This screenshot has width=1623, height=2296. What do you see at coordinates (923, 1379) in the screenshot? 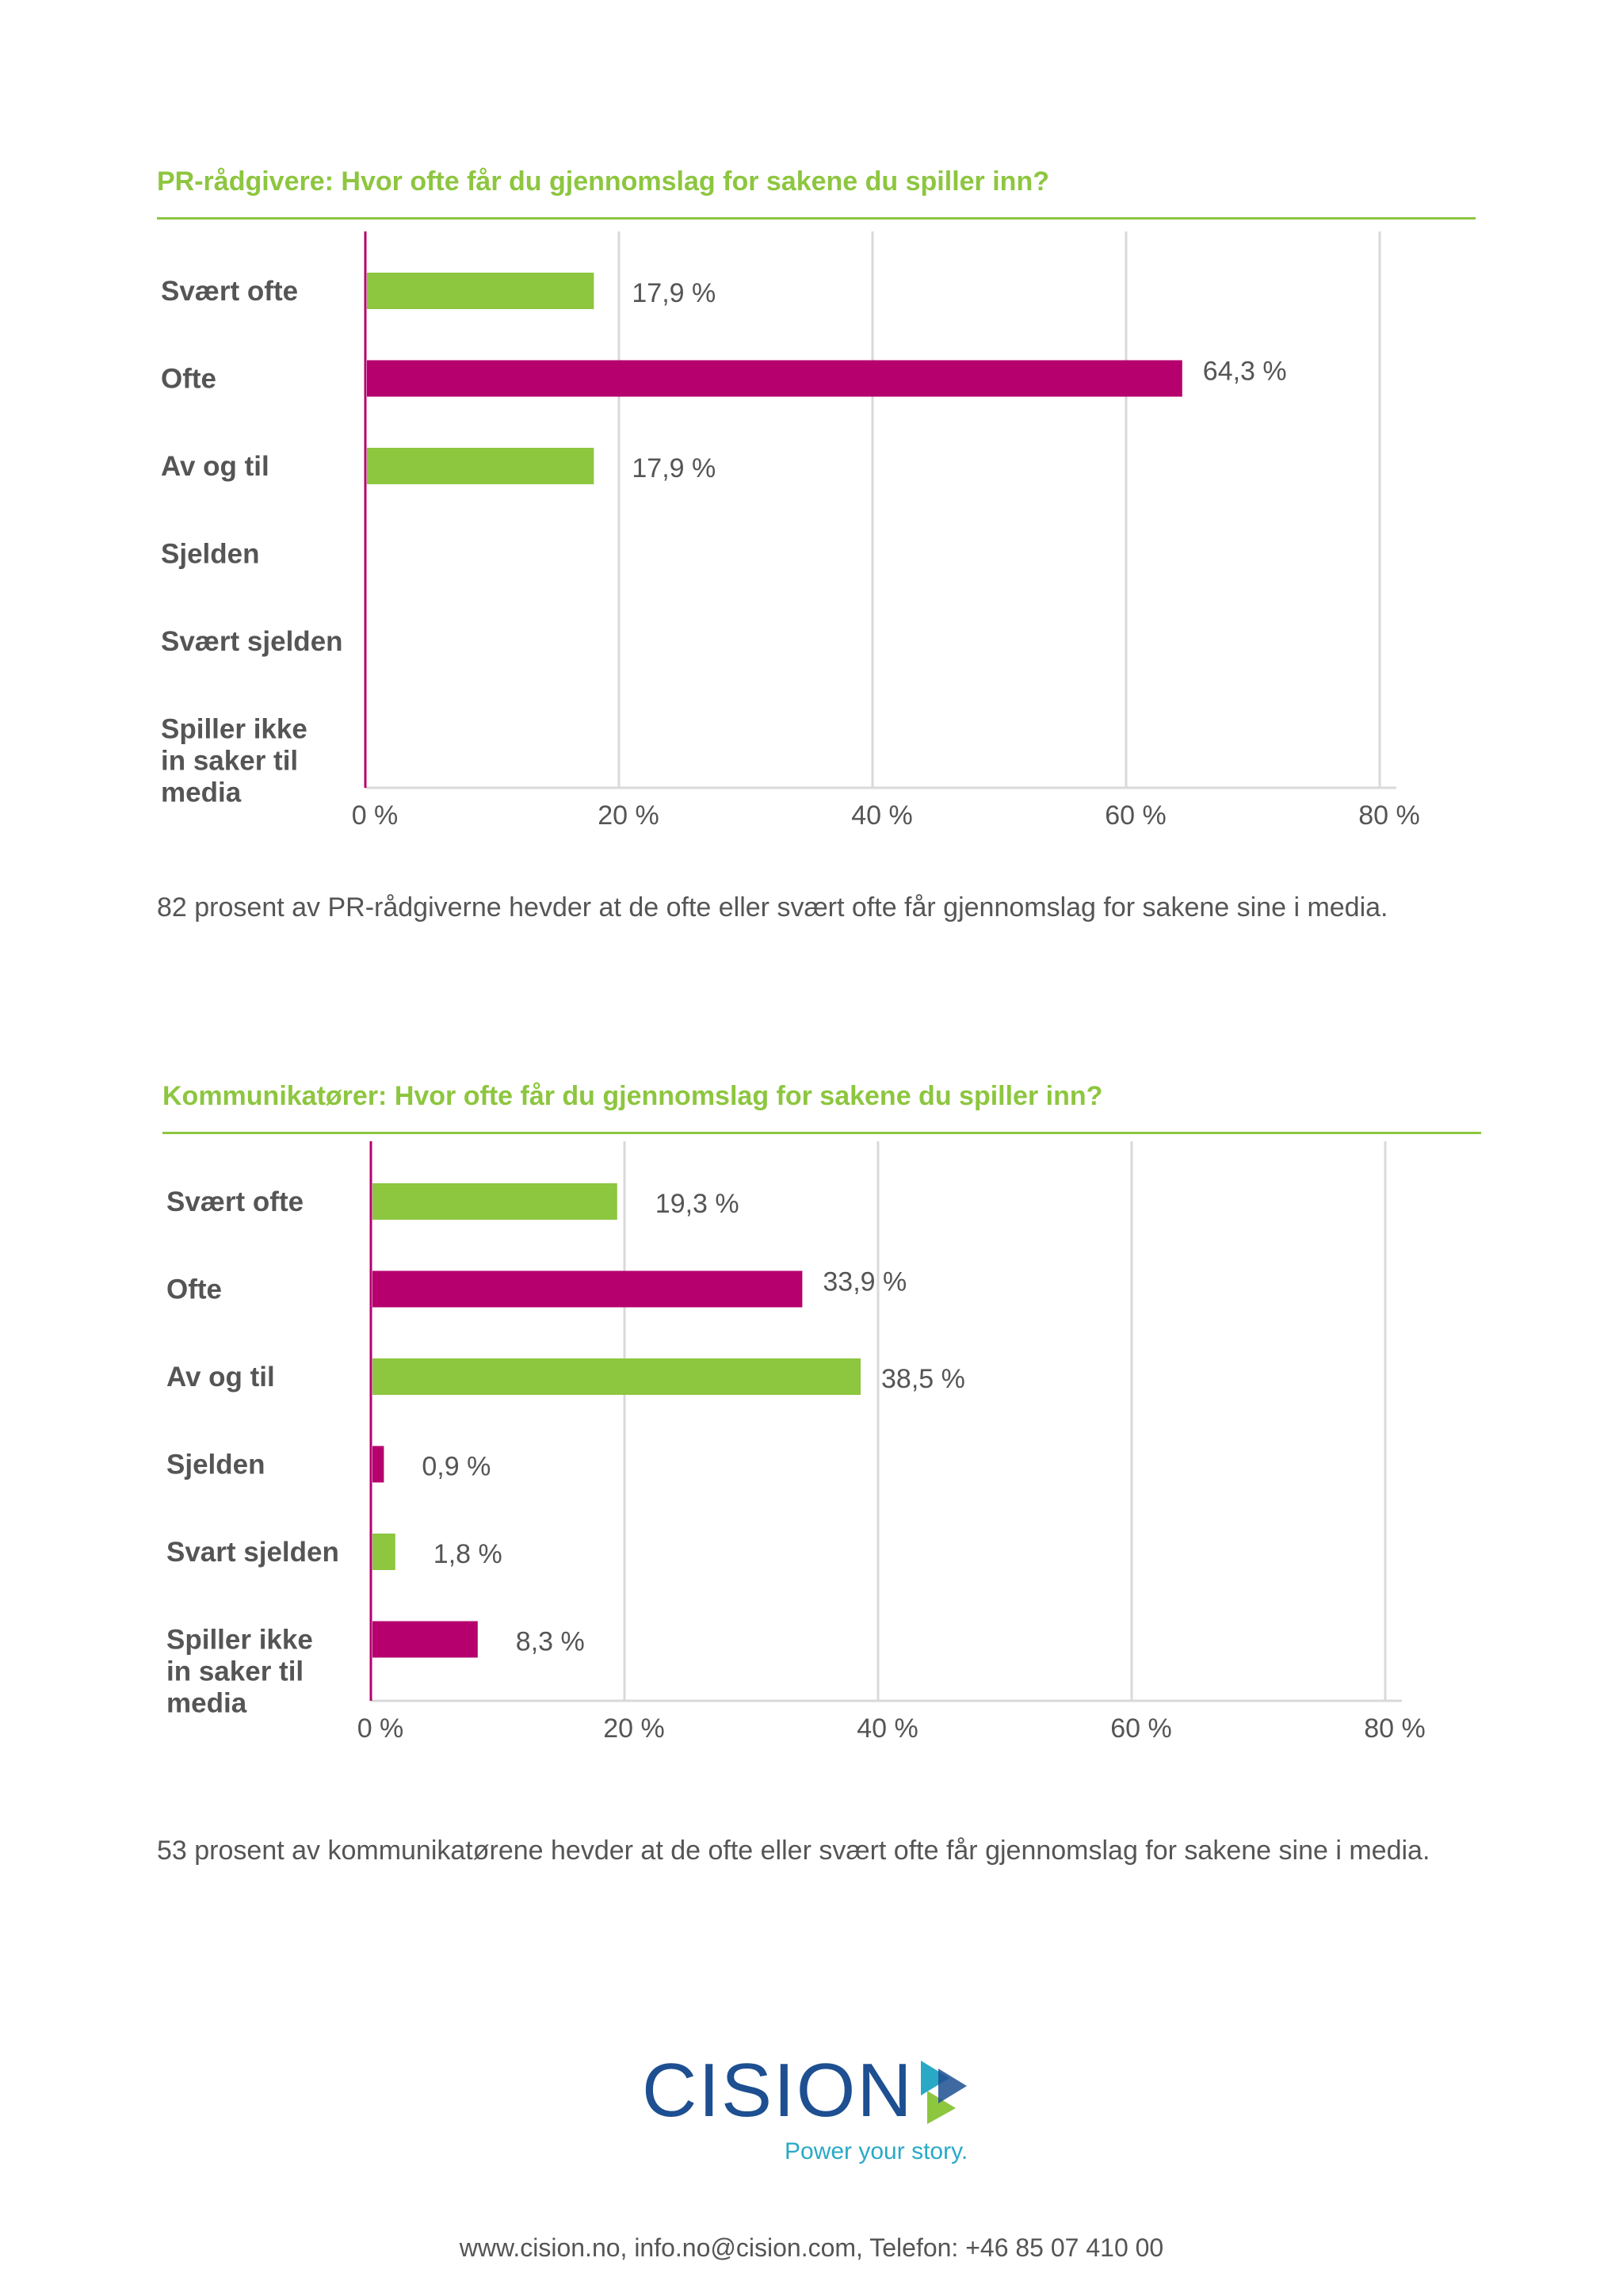
I see `value-label: 38,5 %` at bounding box center [923, 1379].